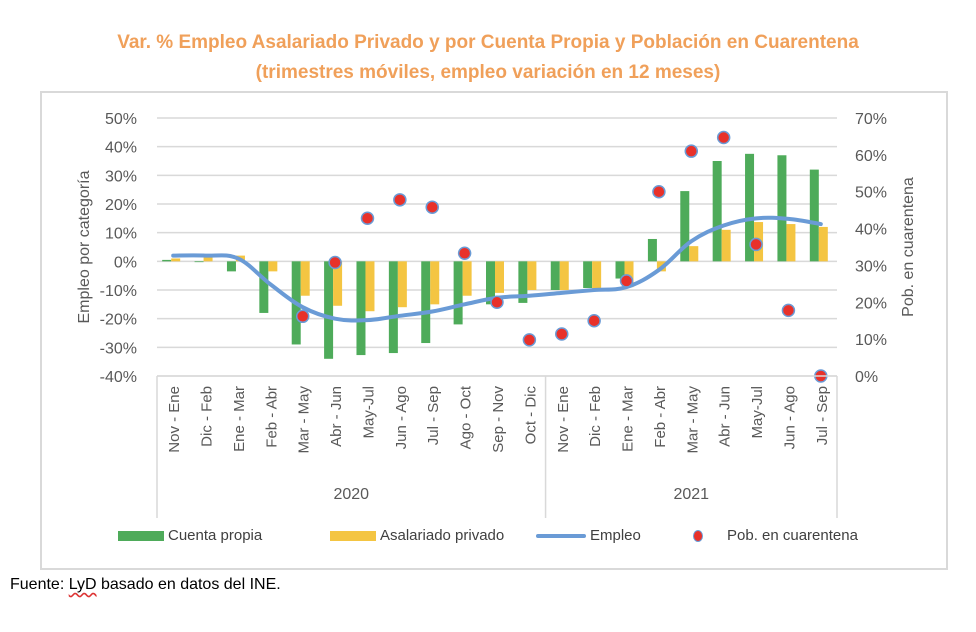 This screenshot has height=632, width=976. Describe the element at coordinates (121, 234) in the screenshot. I see `y-tick-label: 10%` at that location.